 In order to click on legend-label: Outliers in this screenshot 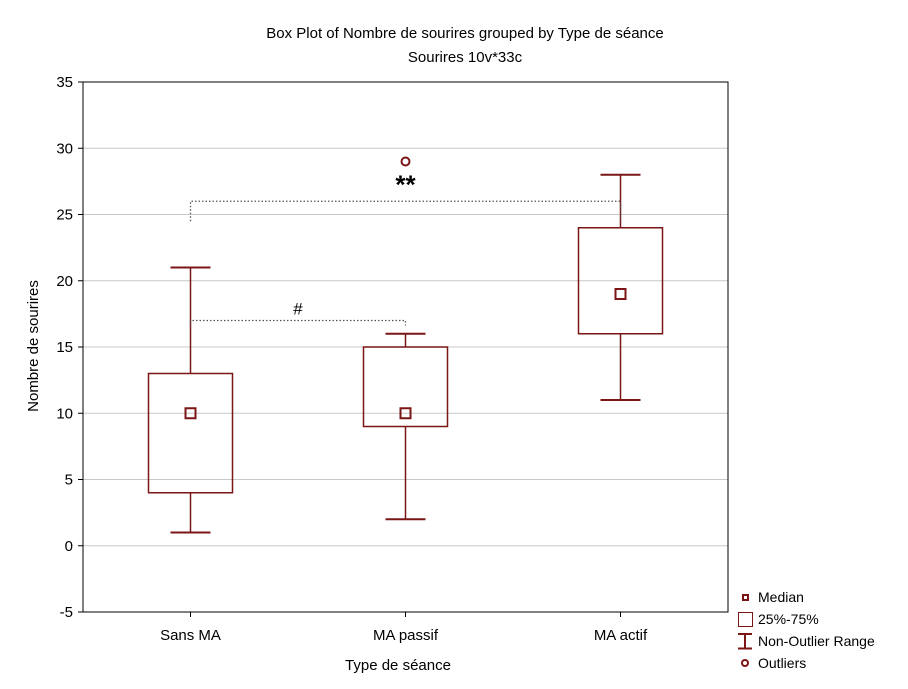, I will do `click(782, 663)`.